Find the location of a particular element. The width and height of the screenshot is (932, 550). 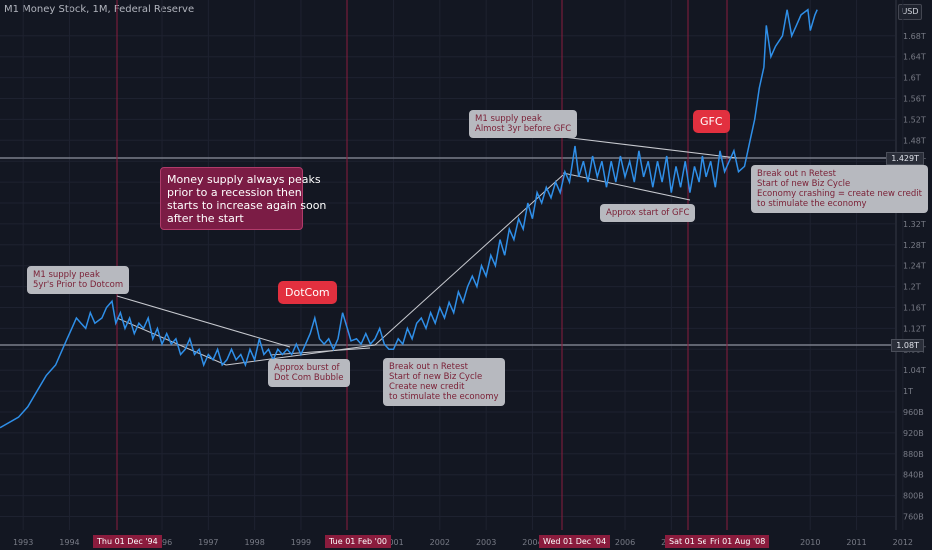

y-tick-label: 760B is located at coordinates (913, 517).